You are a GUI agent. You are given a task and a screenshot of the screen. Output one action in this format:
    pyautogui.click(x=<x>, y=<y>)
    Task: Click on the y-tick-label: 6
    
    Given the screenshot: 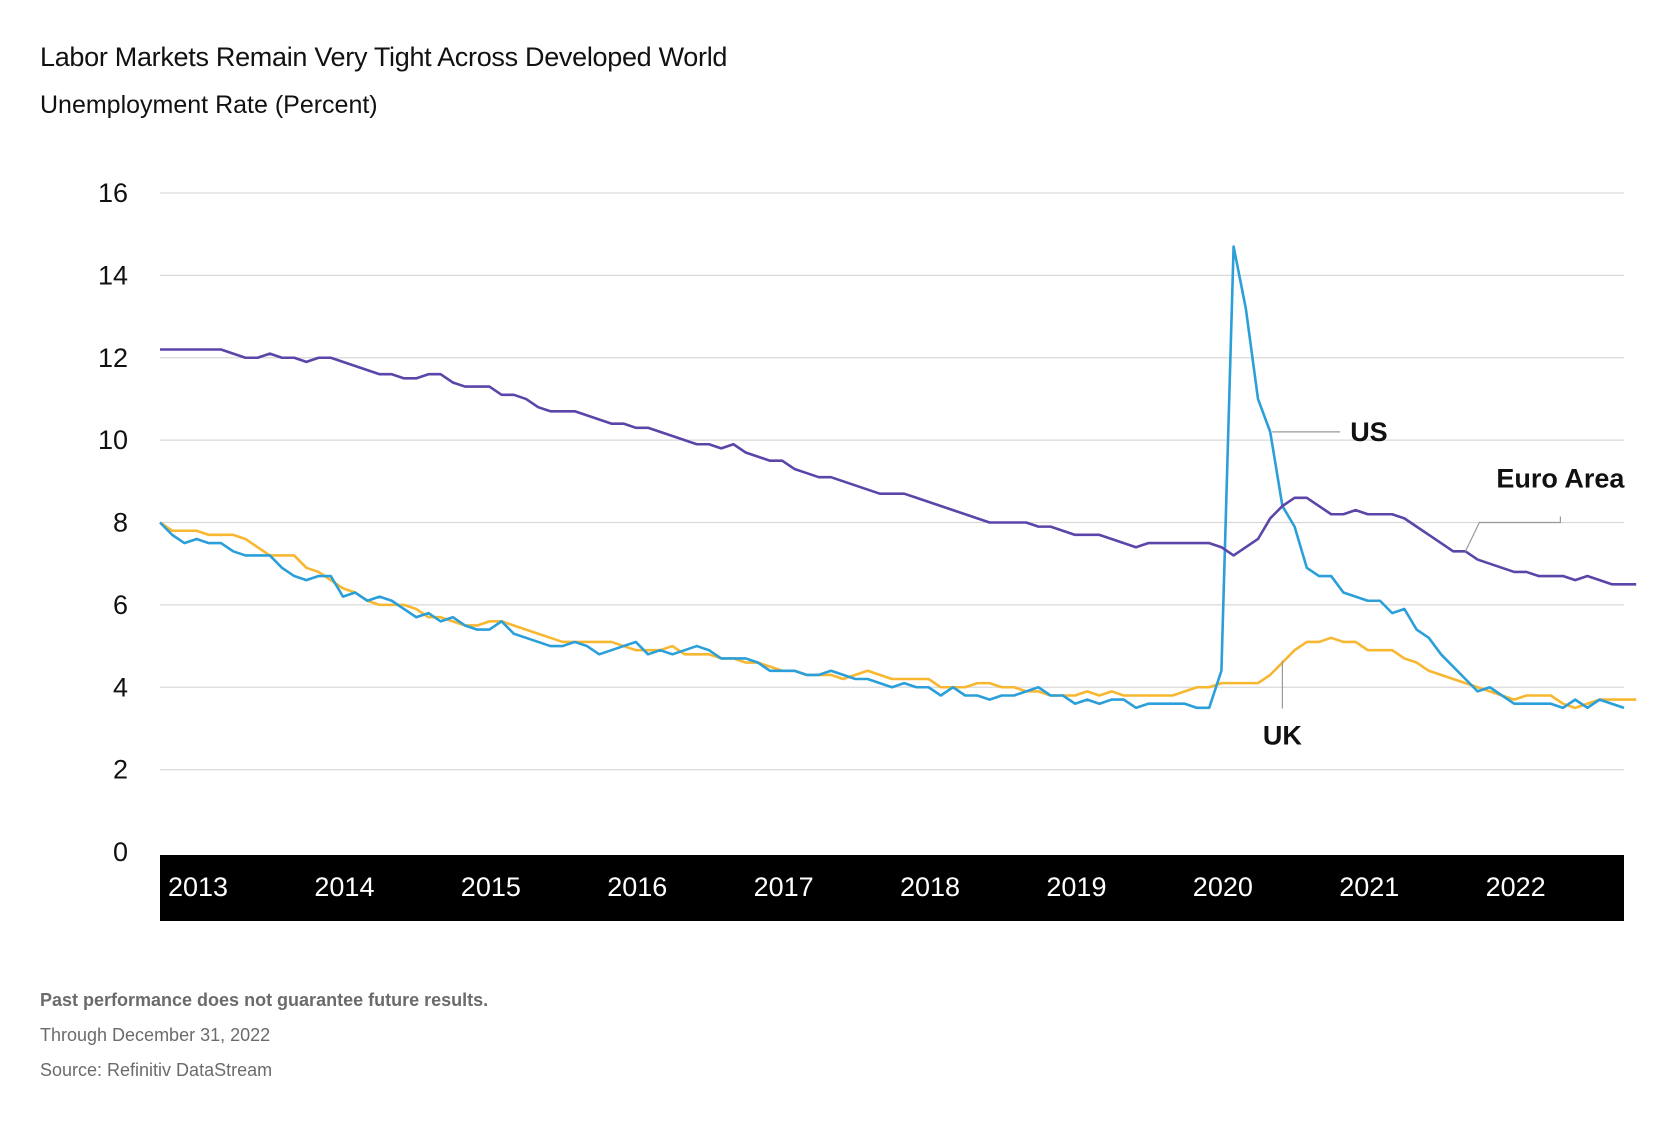 What is the action you would take?
    pyautogui.click(x=120, y=605)
    